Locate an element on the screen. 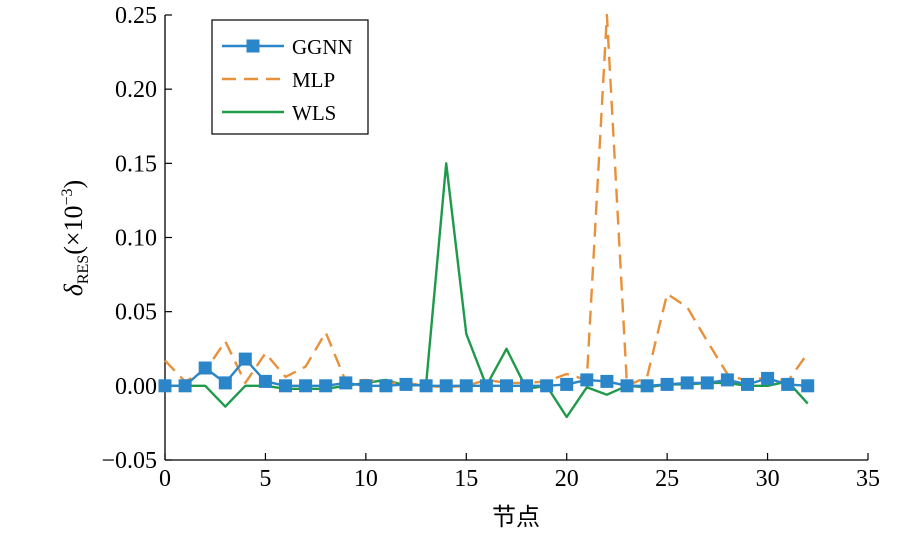 This screenshot has width=922, height=538. y-tick-label: 0.00 is located at coordinates (136, 387).